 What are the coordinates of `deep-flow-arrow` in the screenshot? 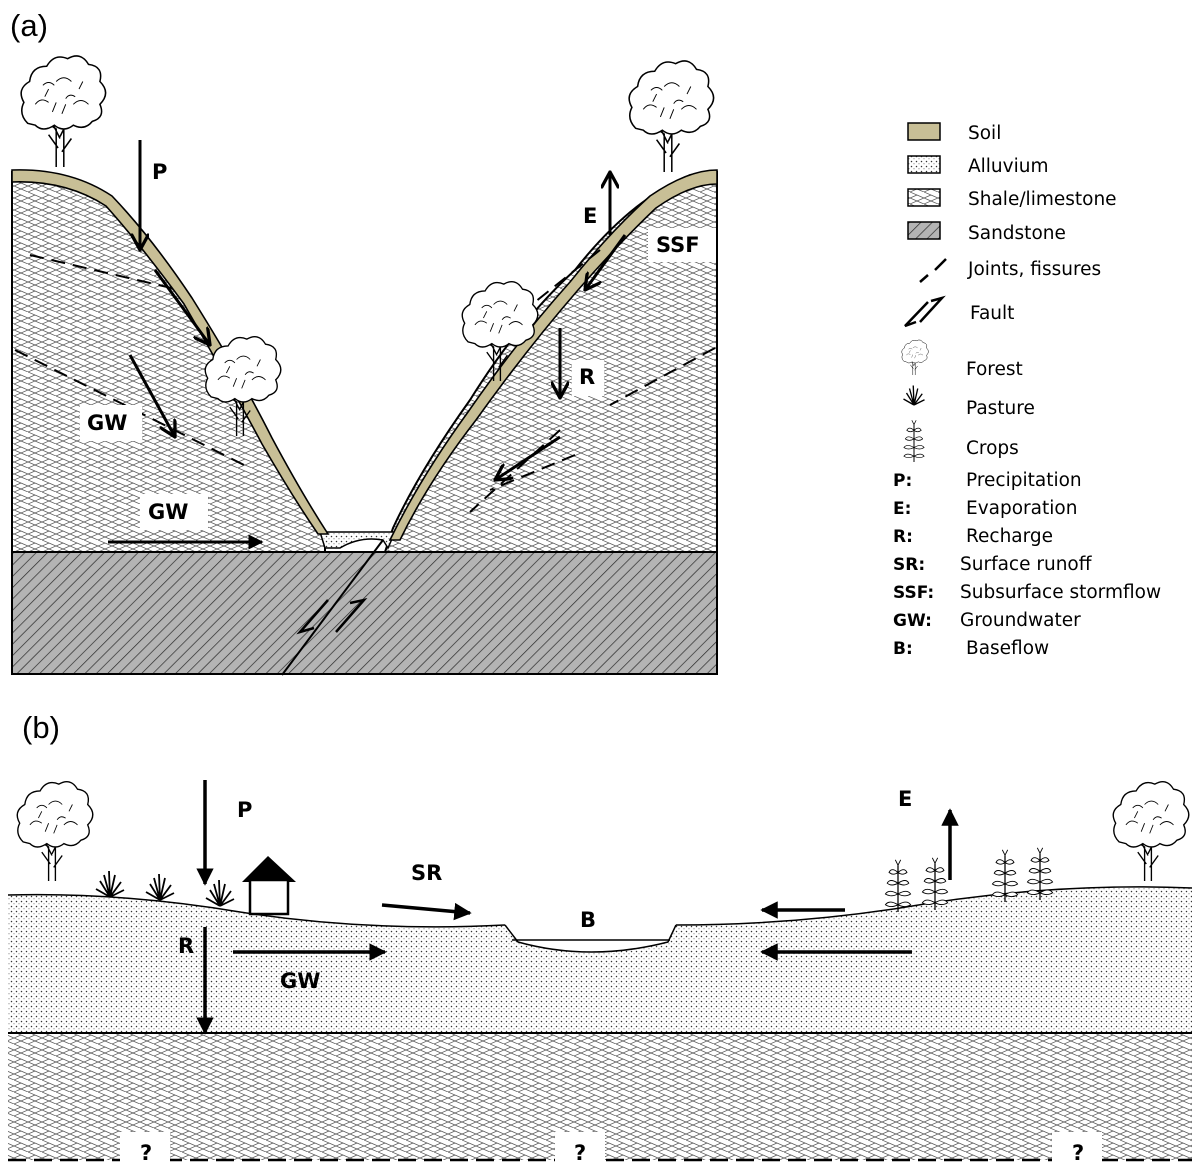 It's located at (528, 457).